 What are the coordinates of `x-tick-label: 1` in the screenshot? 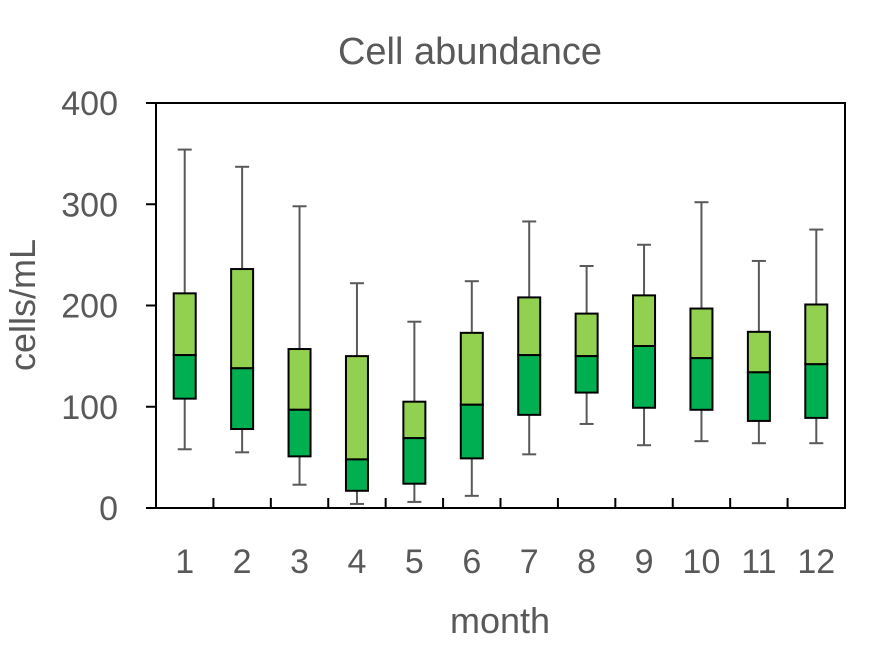 It's located at (184, 562).